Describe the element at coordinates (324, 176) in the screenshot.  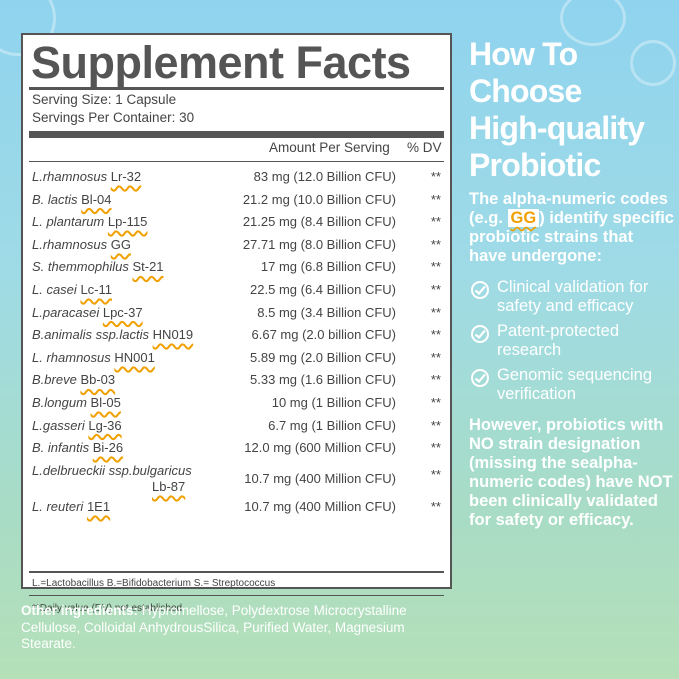
I see `amount-per-serving: 83 mg (12.0 Billion CFU)` at that location.